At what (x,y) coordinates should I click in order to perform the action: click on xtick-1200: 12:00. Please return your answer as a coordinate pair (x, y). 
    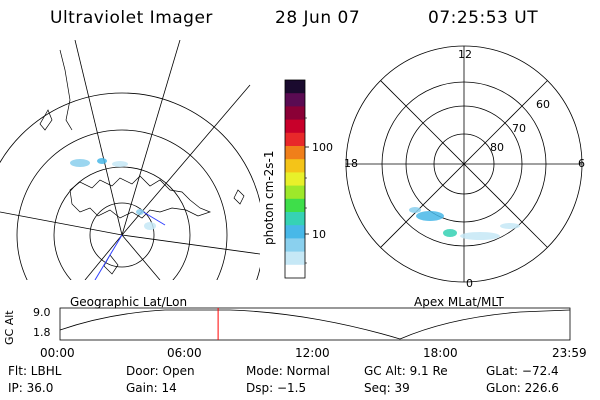
    Looking at the image, I should click on (312, 353).